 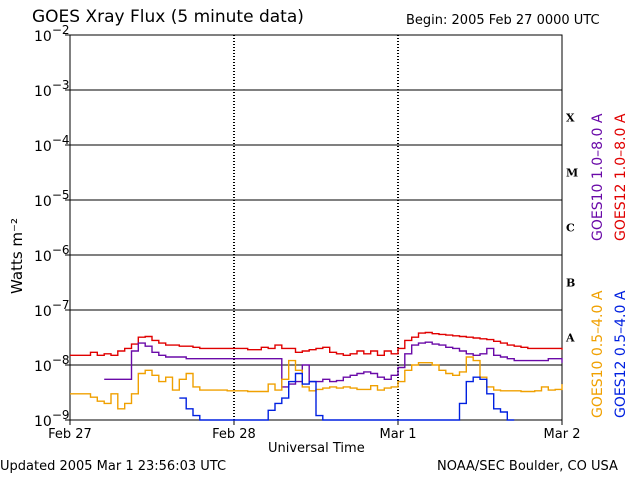 I want to click on legend-goes12-short: GOES12 0.5–4.0 A, so click(x=621, y=354).